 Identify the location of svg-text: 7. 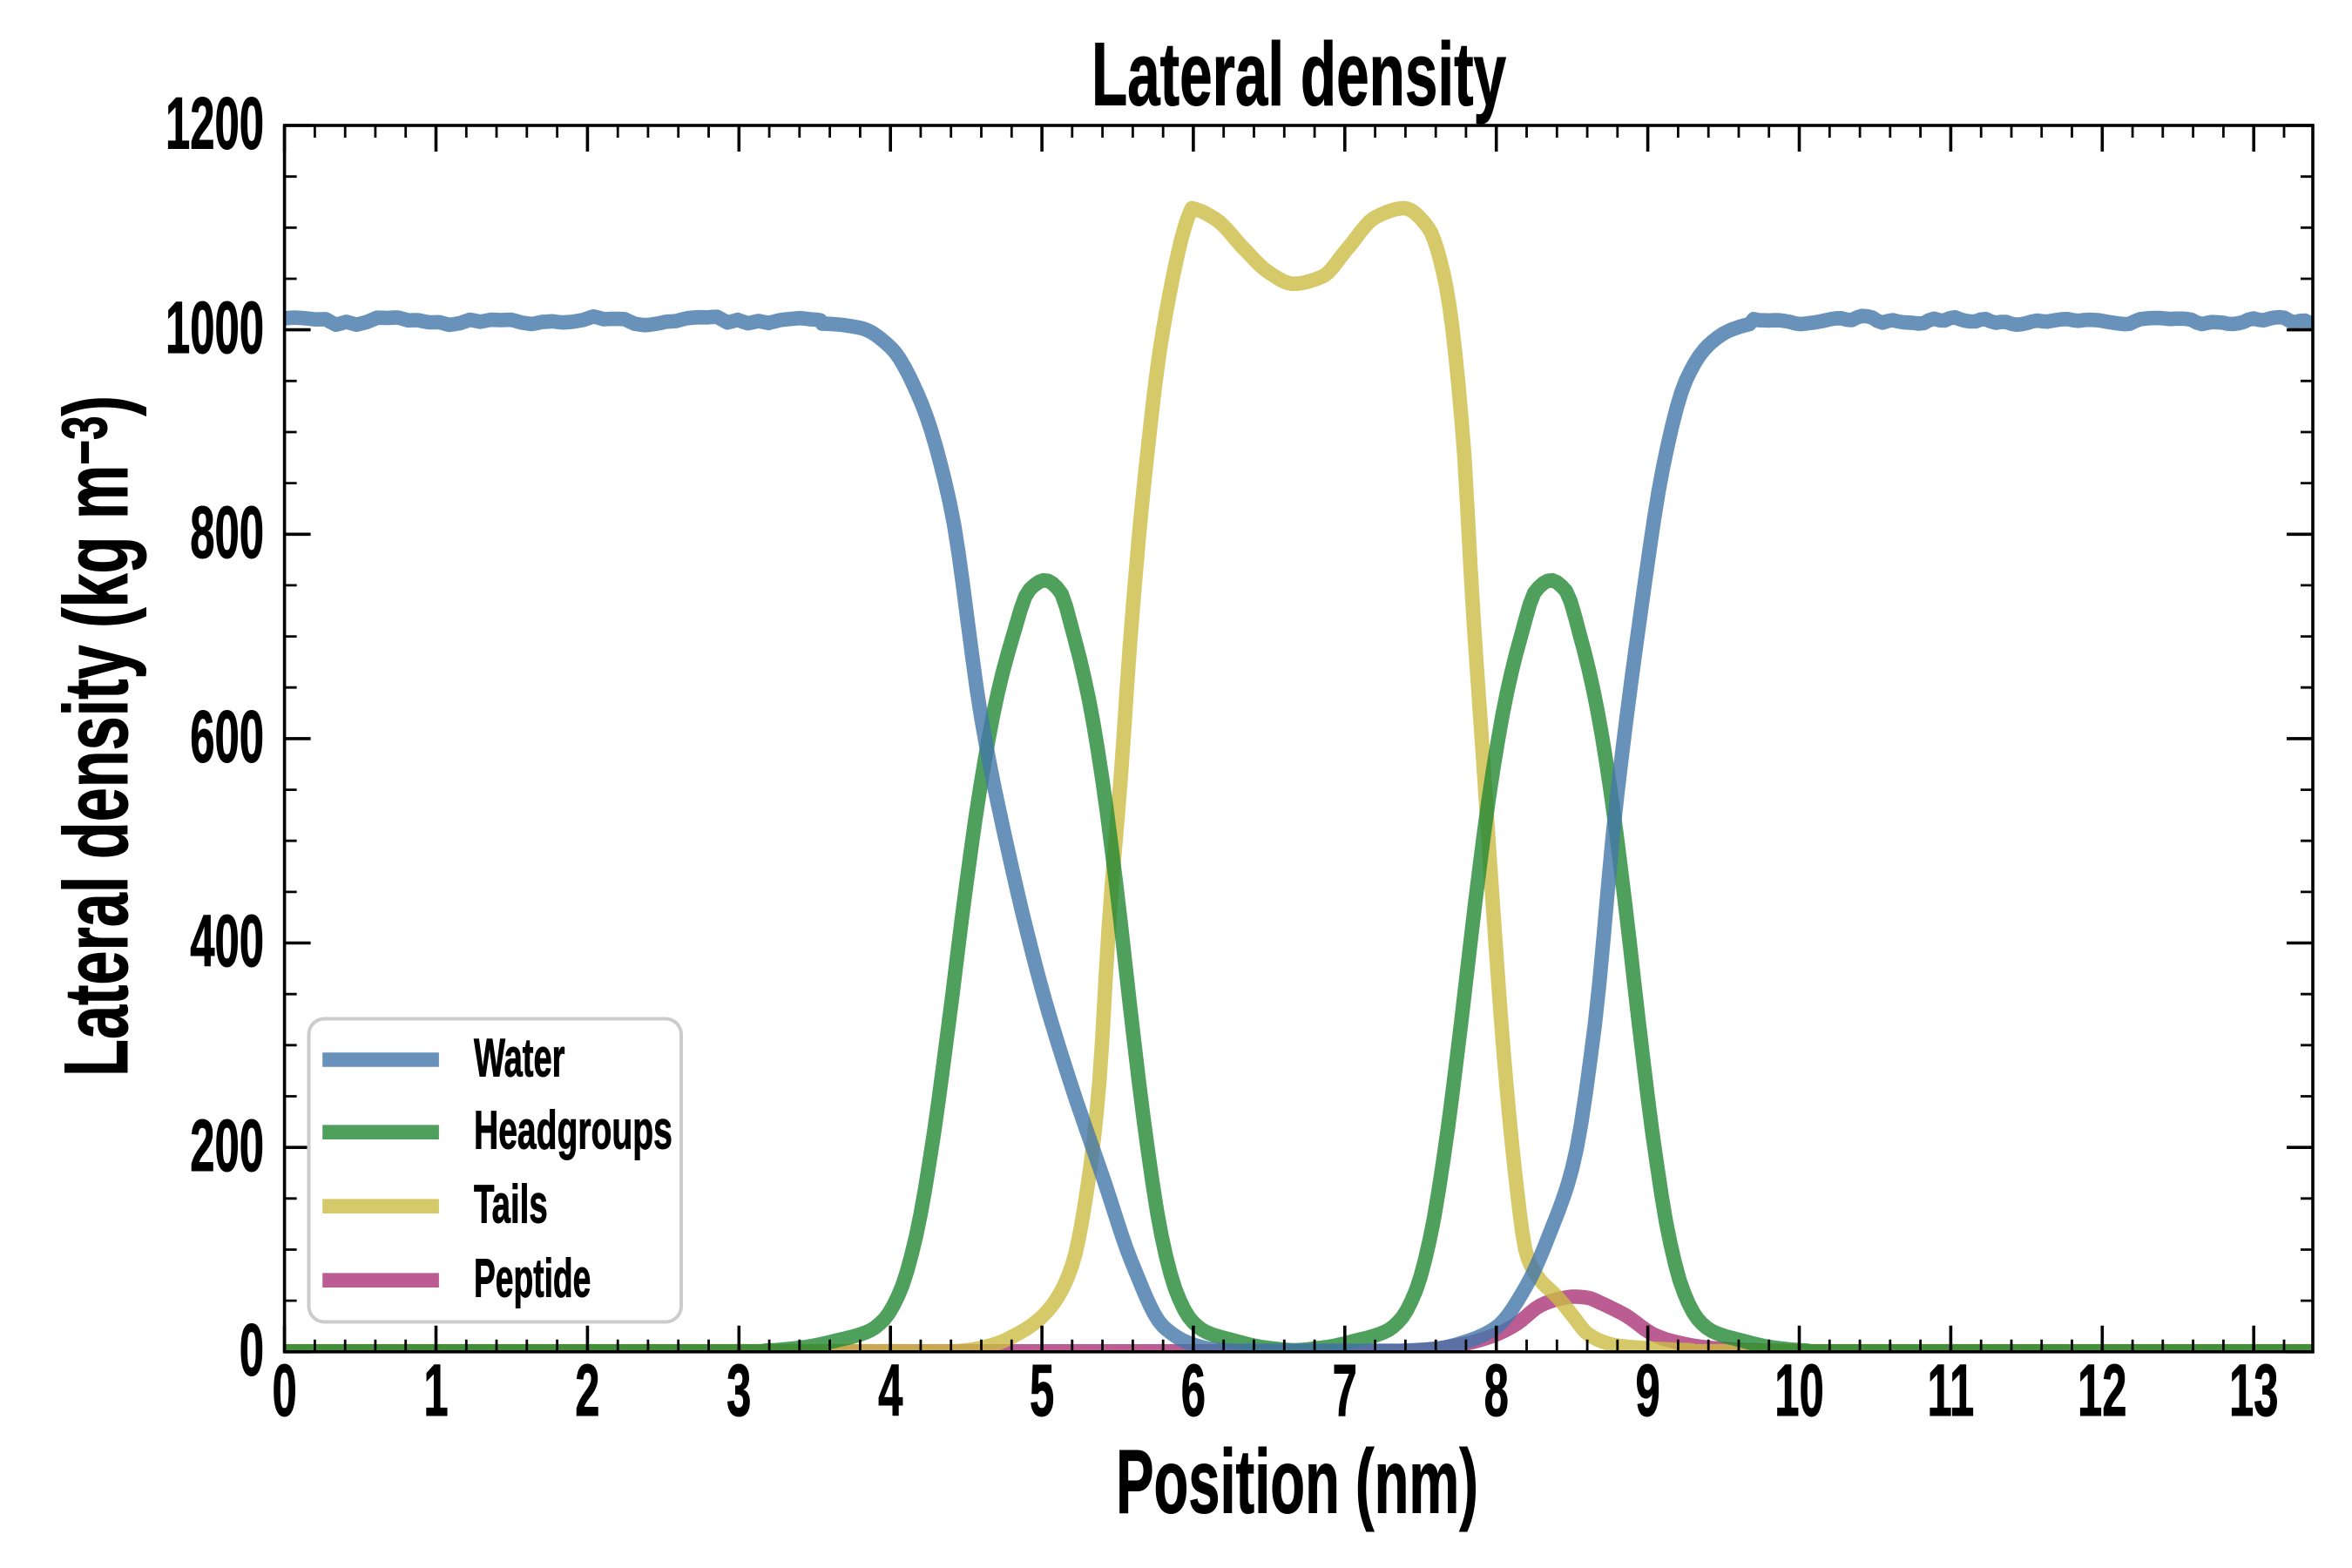
(1345, 1390).